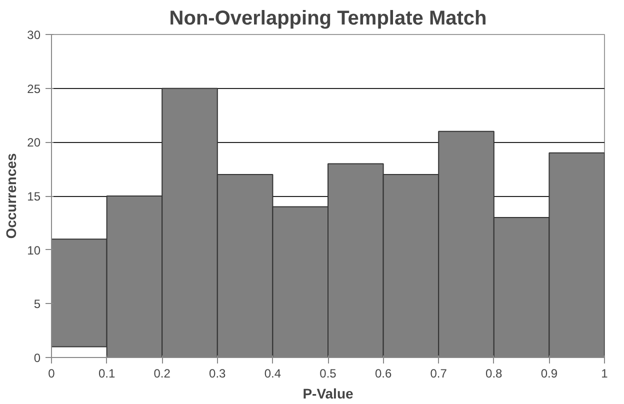 Image resolution: width=624 pixels, height=404 pixels. I want to click on x-axis-title: P-Value, so click(328, 394).